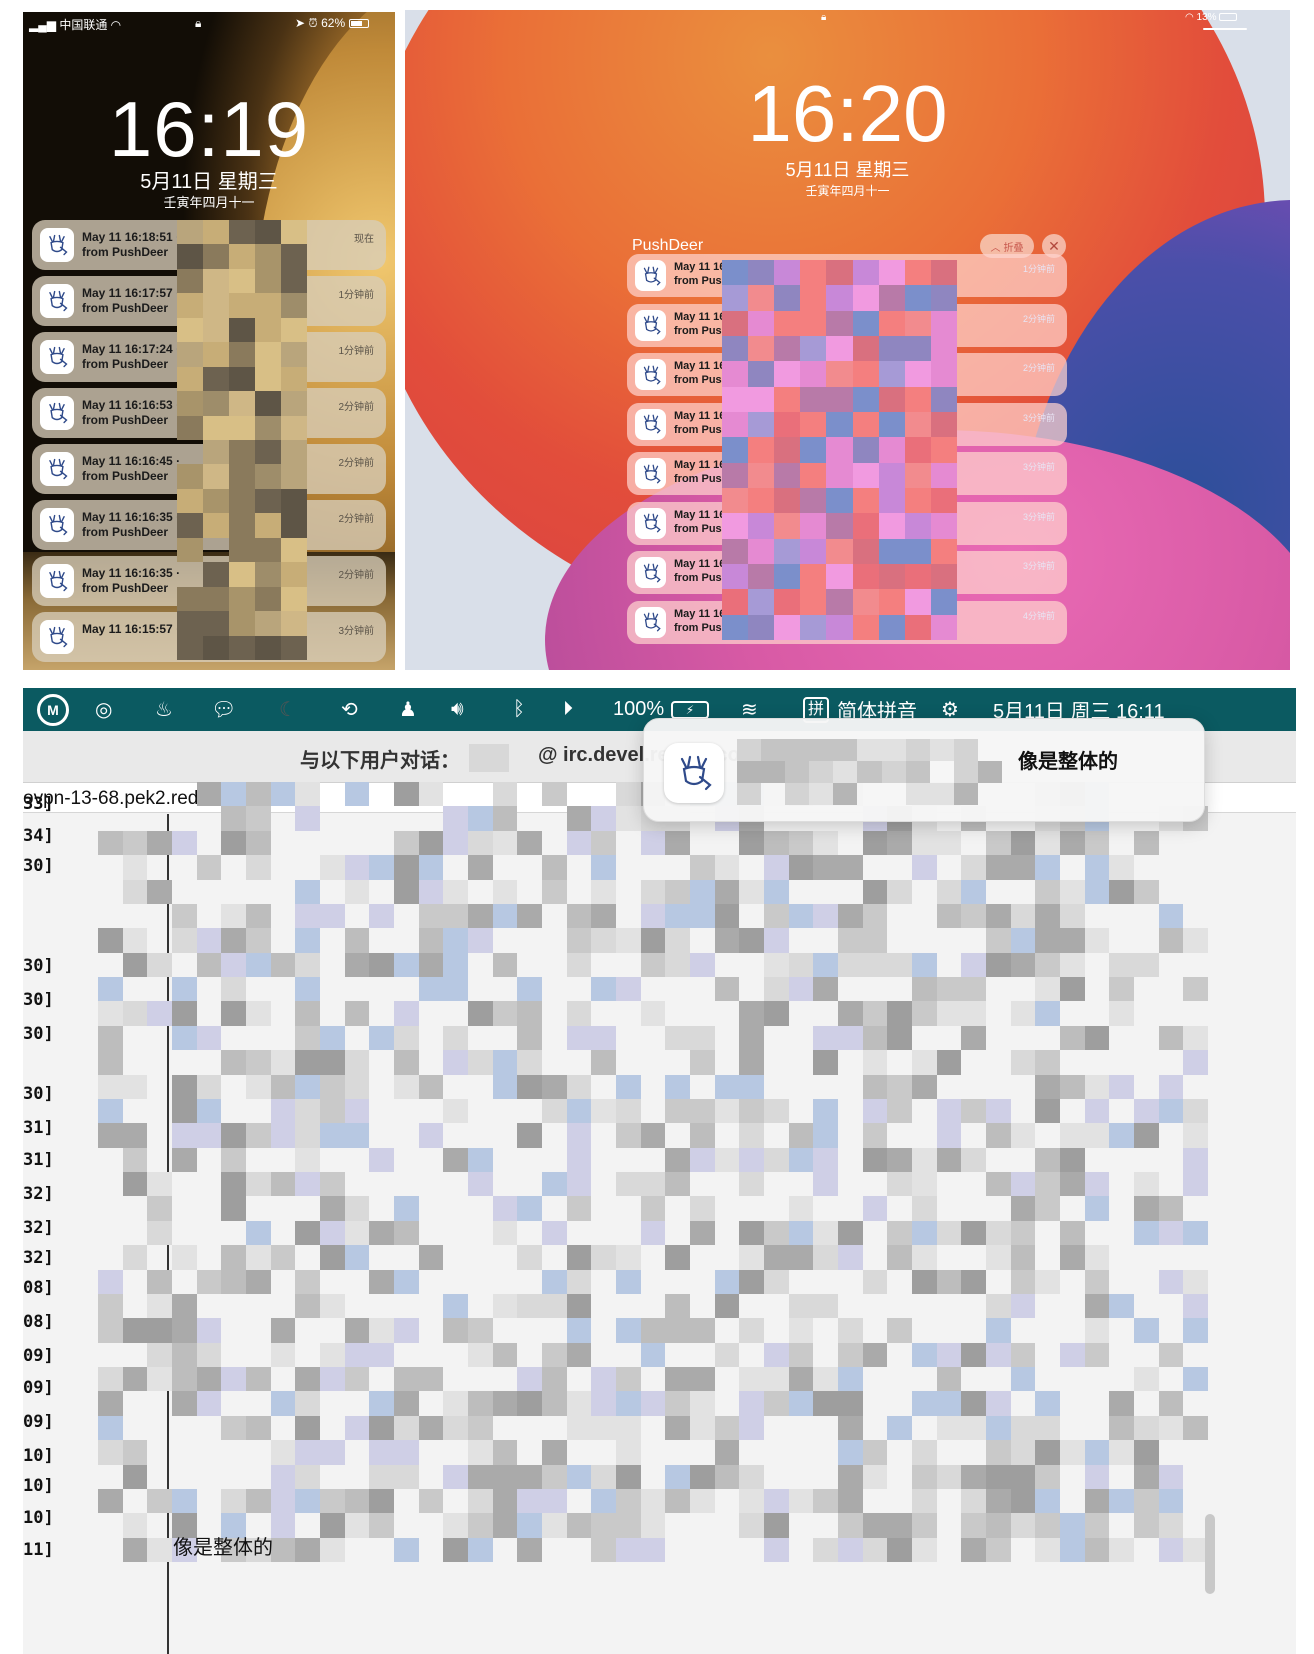 Image resolution: width=1314 pixels, height=1654 pixels. What do you see at coordinates (209, 129) in the screenshot?
I see `lock-time: 16:19` at bounding box center [209, 129].